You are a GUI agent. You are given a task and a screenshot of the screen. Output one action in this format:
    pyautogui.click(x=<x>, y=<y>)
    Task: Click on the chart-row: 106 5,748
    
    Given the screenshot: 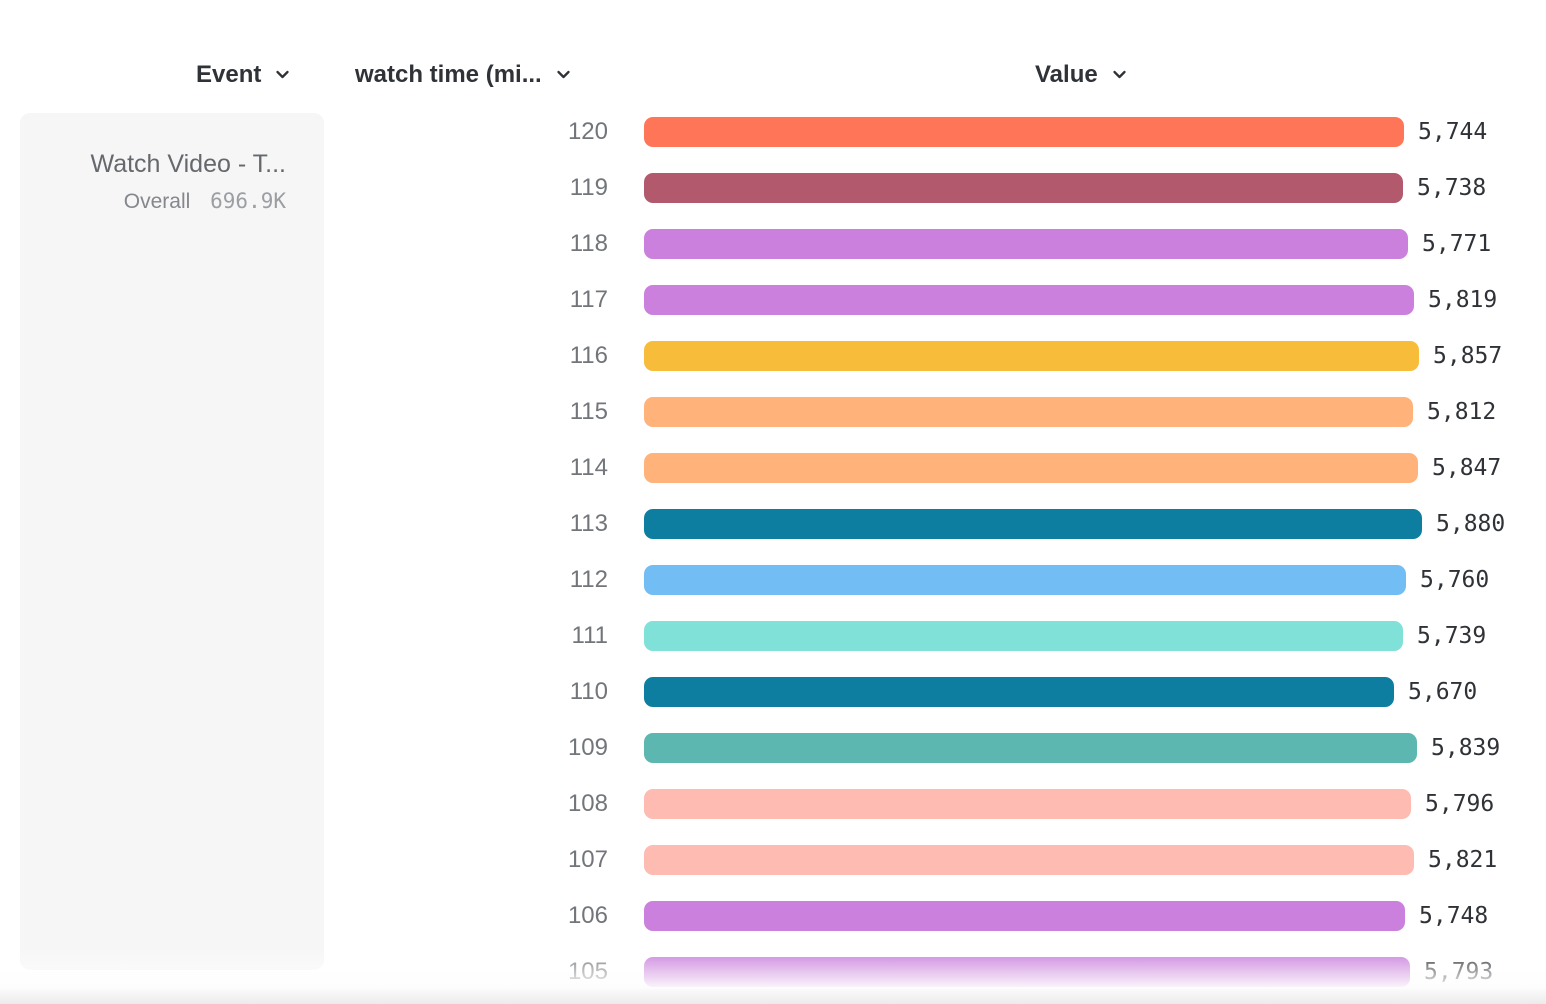 What is the action you would take?
    pyautogui.click(x=773, y=916)
    